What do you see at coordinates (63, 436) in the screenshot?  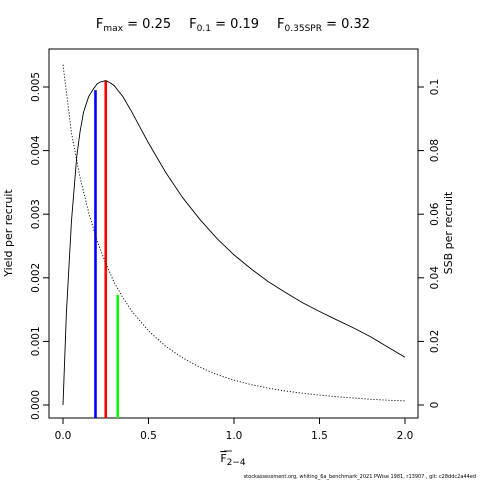 I see `x-tick-label: 0.0` at bounding box center [63, 436].